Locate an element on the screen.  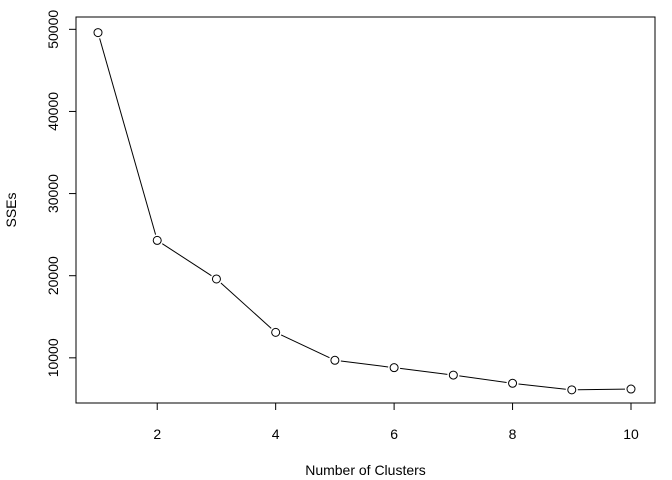
y-tick-label: 10000 is located at coordinates (53, 357).